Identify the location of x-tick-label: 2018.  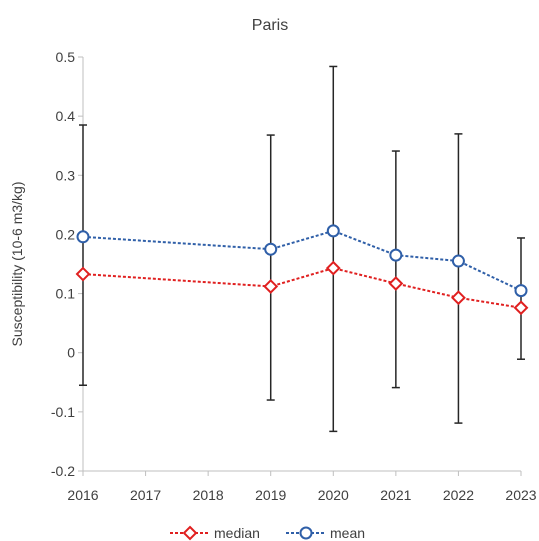
(208, 495).